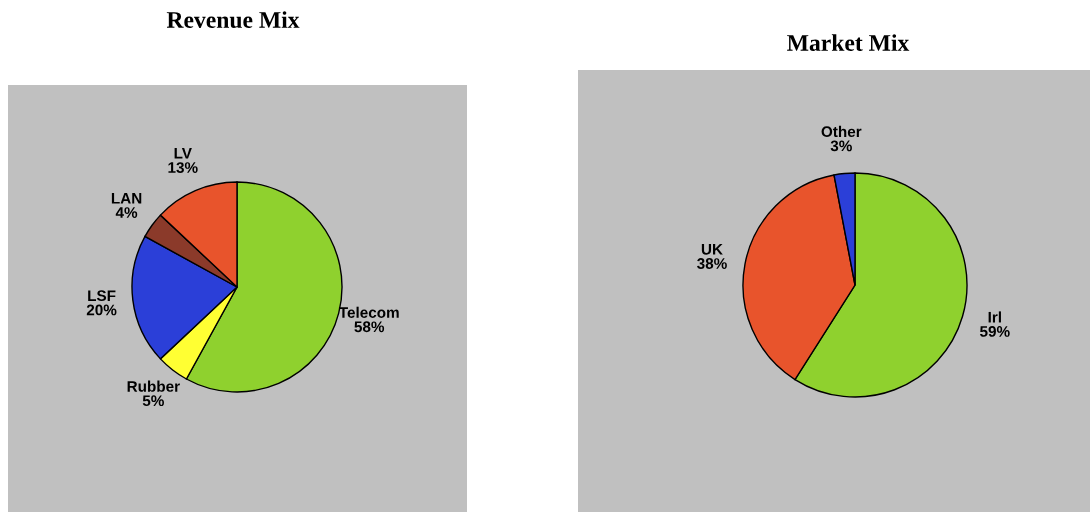  I want to click on data-label: 38%, so click(712, 263).